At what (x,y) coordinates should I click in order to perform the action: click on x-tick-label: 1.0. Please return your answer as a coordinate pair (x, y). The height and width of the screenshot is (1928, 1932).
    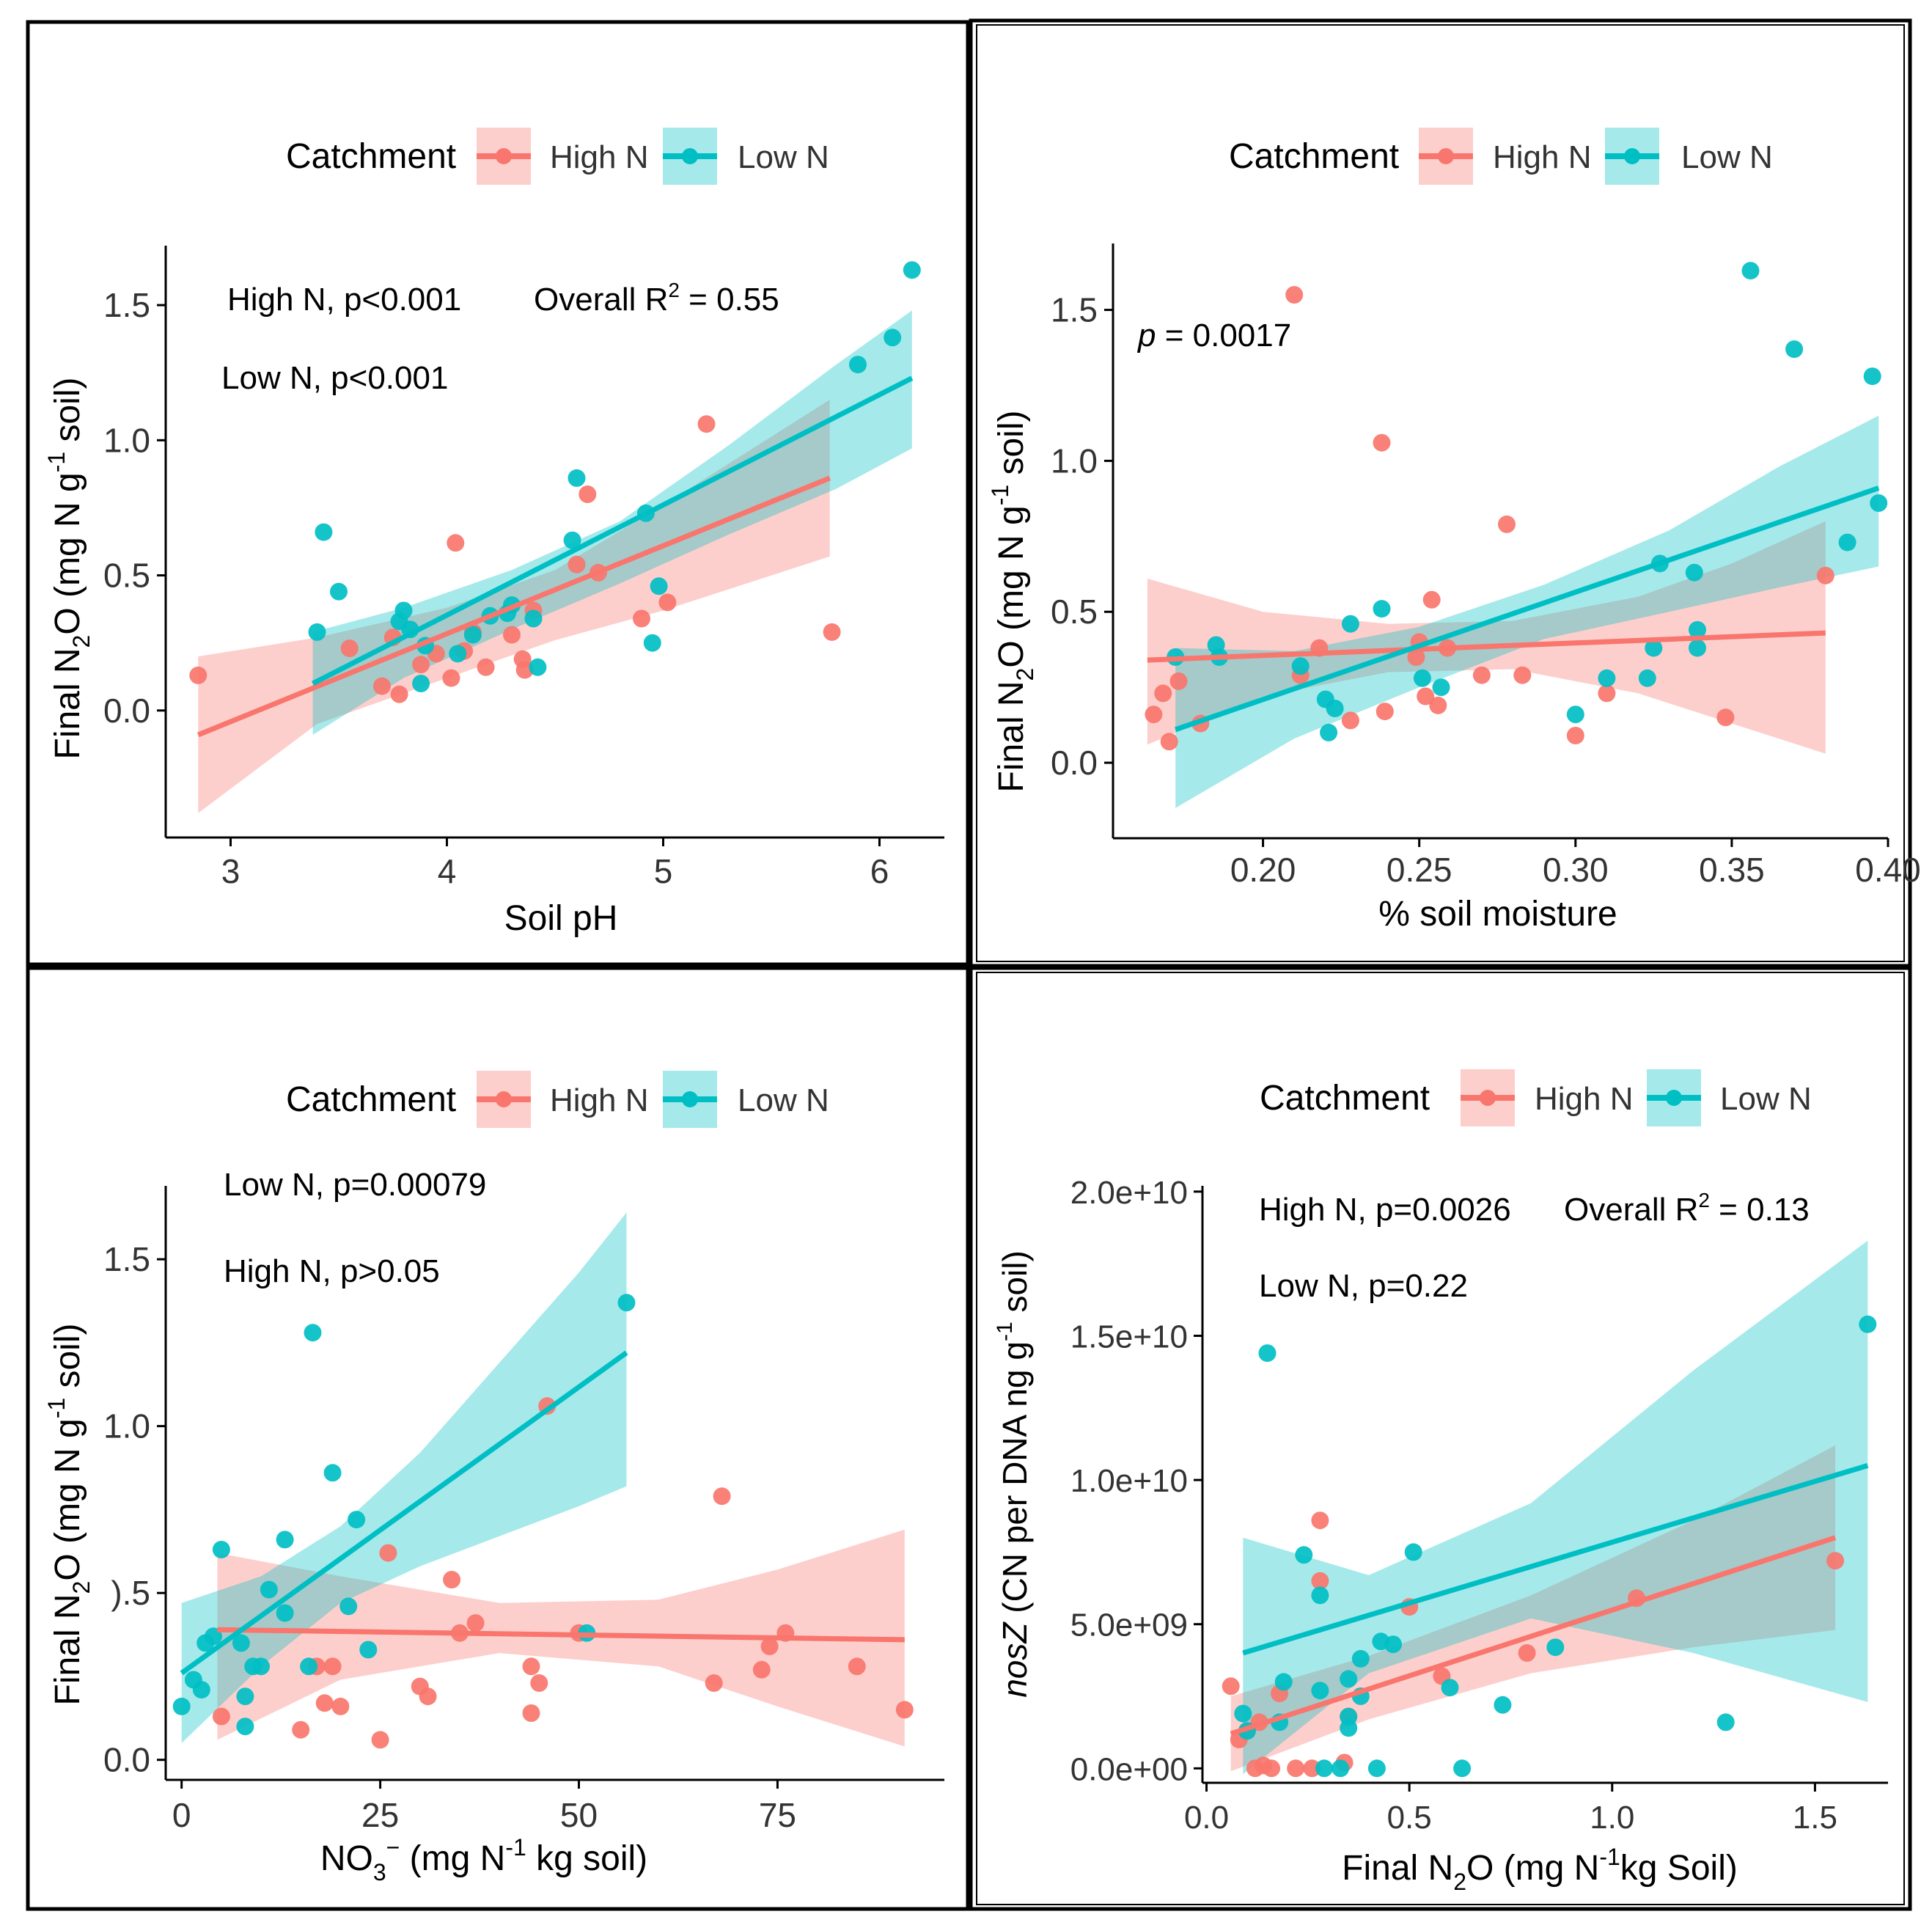
    Looking at the image, I should click on (1612, 1818).